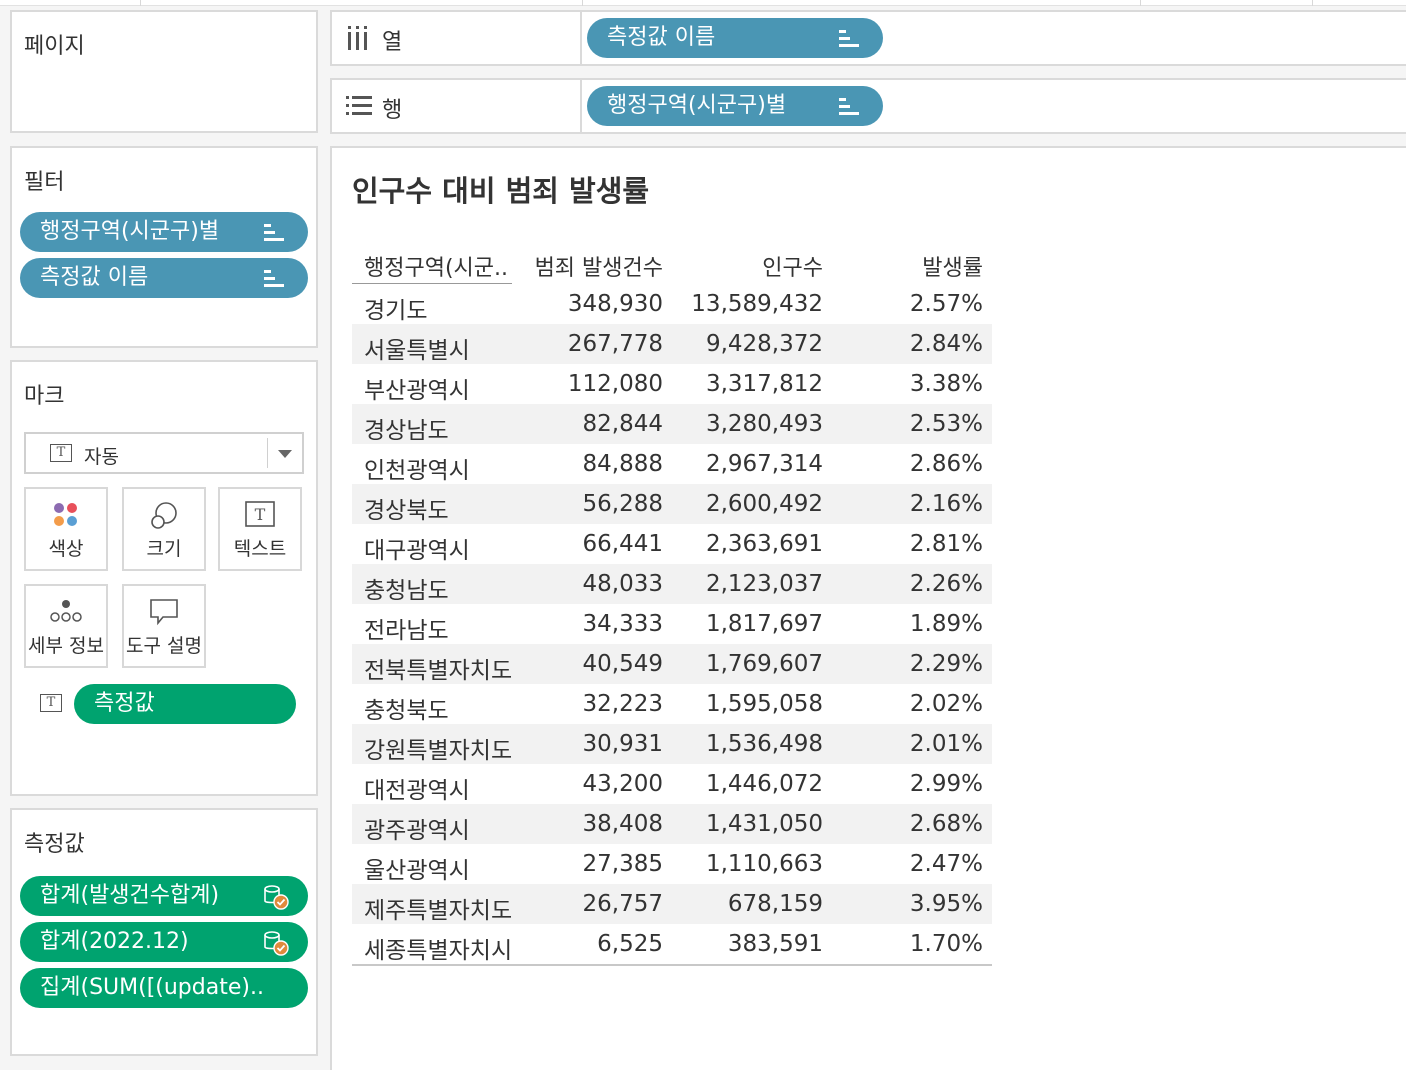 This screenshot has width=1406, height=1070. I want to click on text-button: T 텍스트, so click(260, 529).